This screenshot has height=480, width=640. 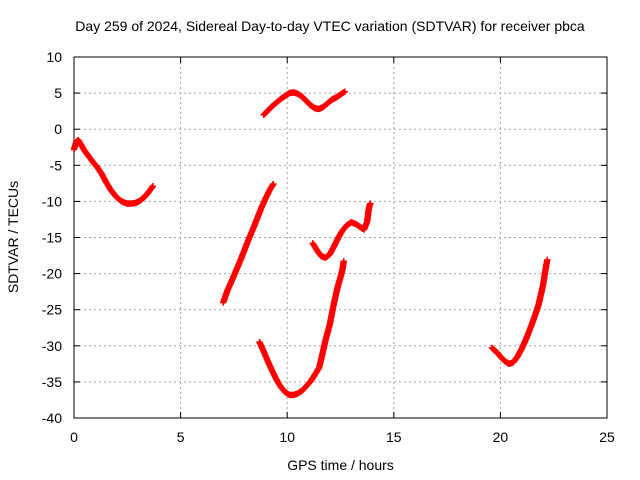 What do you see at coordinates (74, 437) in the screenshot?
I see `x-tick-label: 0` at bounding box center [74, 437].